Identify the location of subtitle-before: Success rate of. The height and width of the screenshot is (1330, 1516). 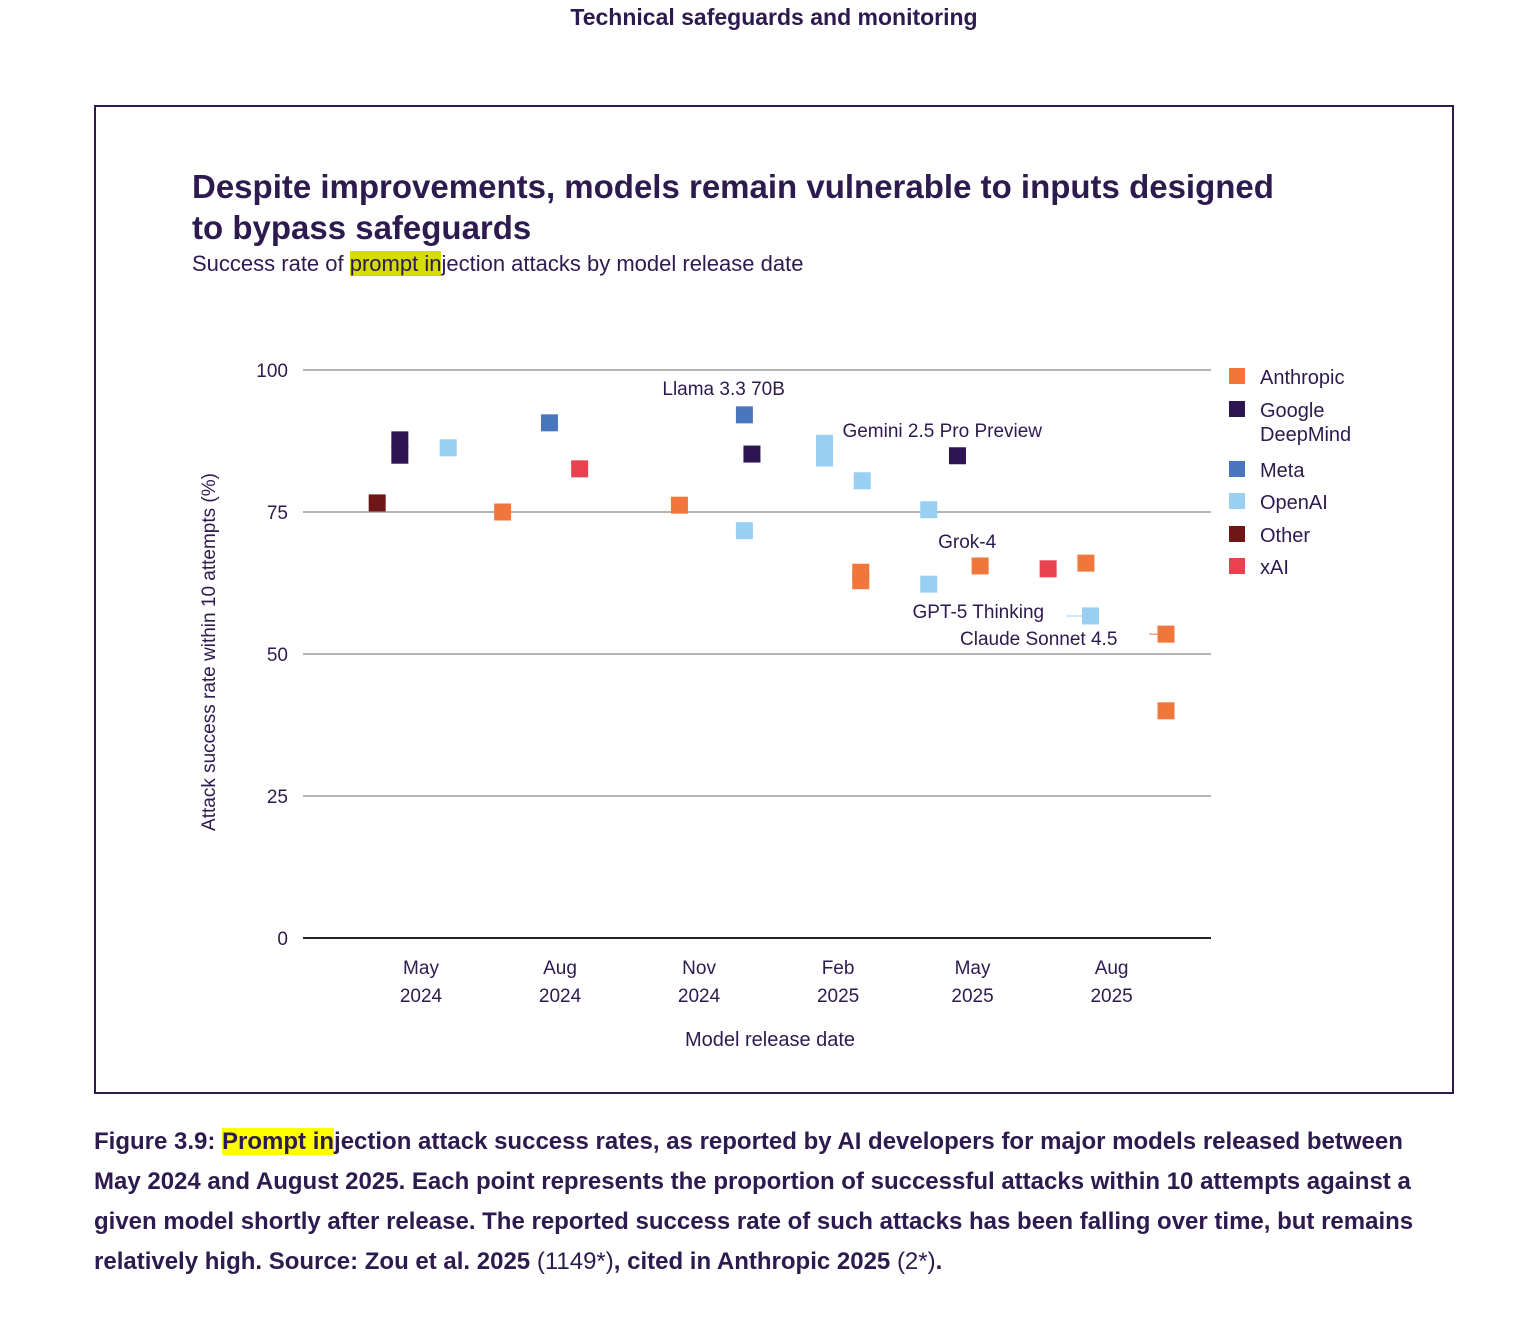
(271, 263).